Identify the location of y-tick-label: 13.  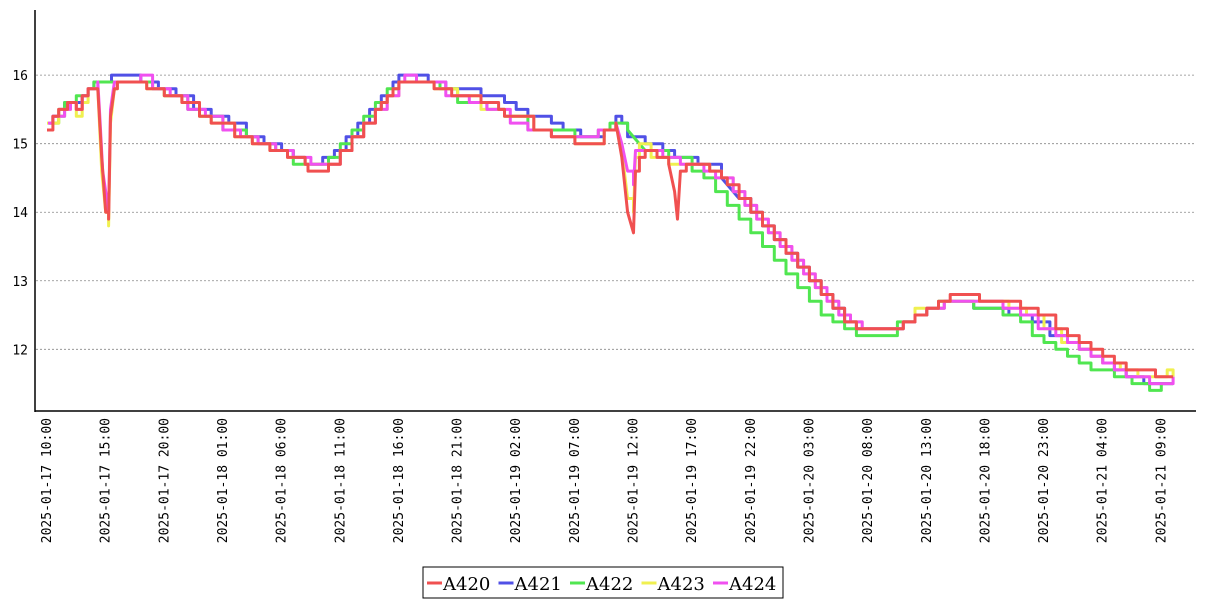
(20, 282).